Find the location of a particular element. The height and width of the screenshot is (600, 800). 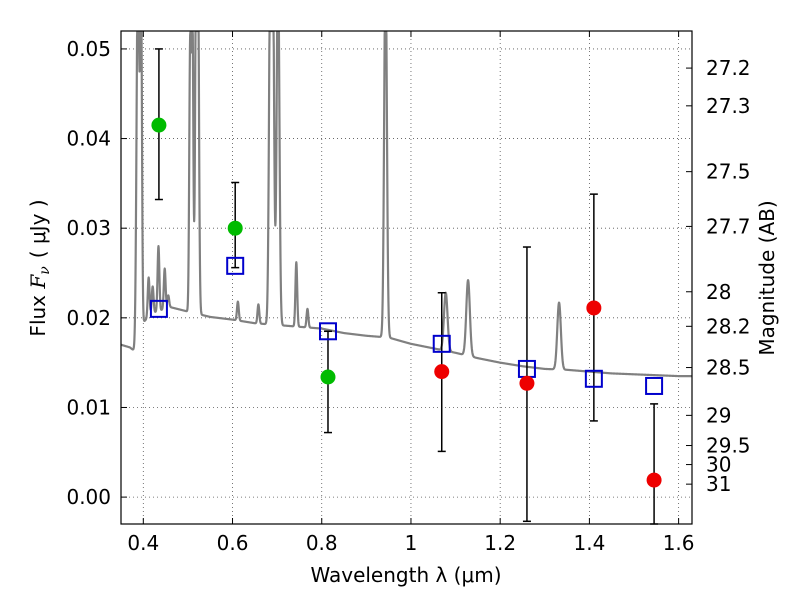

model-photometry-markers is located at coordinates (406, 325).